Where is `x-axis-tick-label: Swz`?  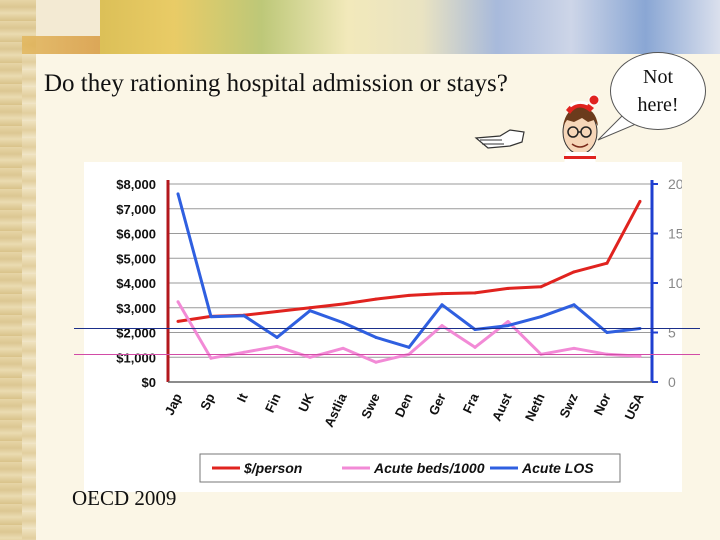
x-axis-tick-label: Swz is located at coordinates (568, 405).